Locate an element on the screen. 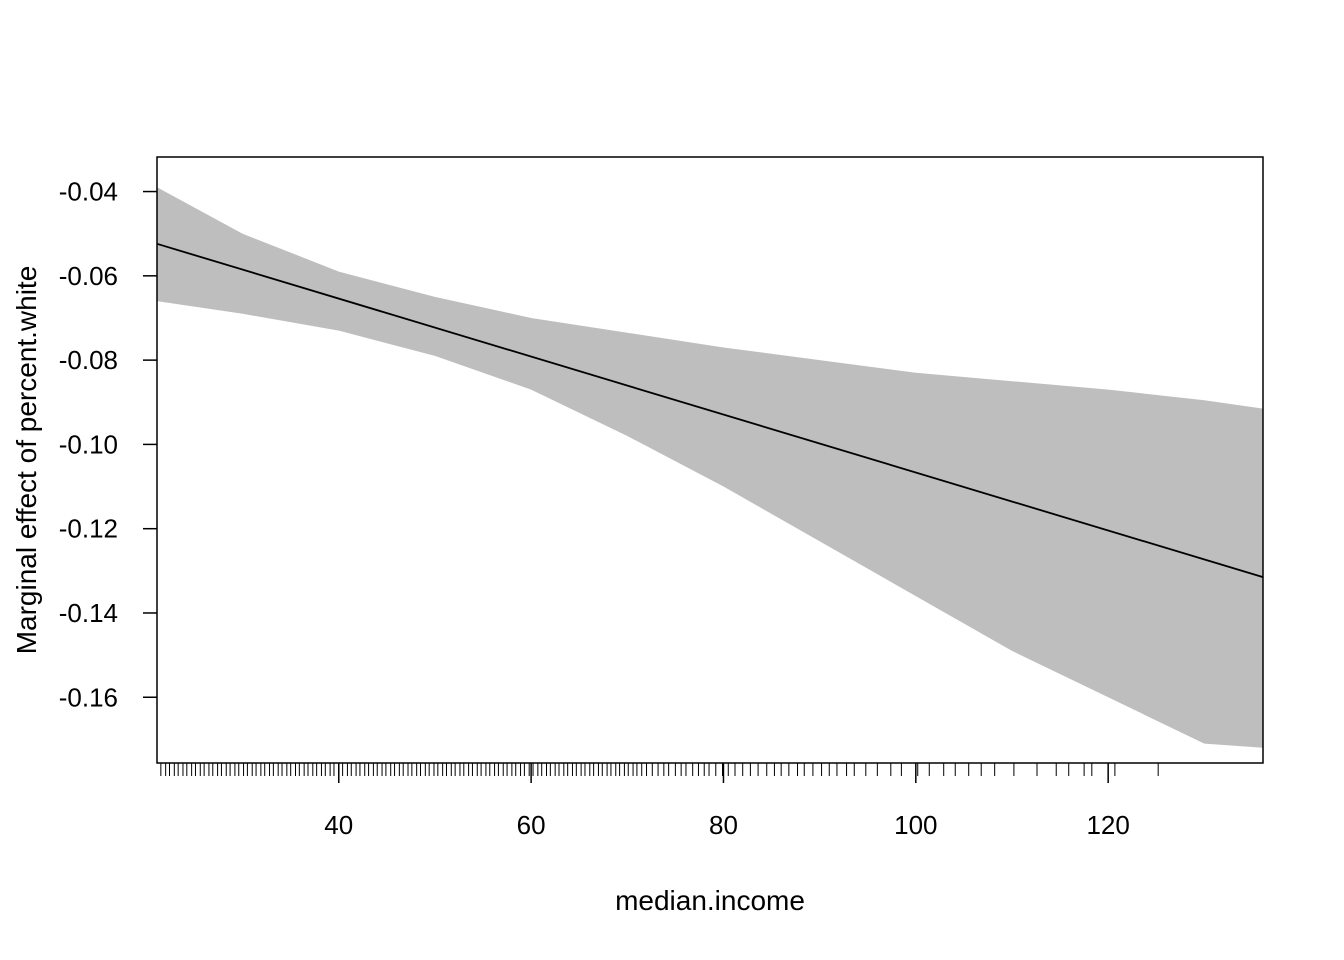  y-tick-label: -0.16 is located at coordinates (88, 697).